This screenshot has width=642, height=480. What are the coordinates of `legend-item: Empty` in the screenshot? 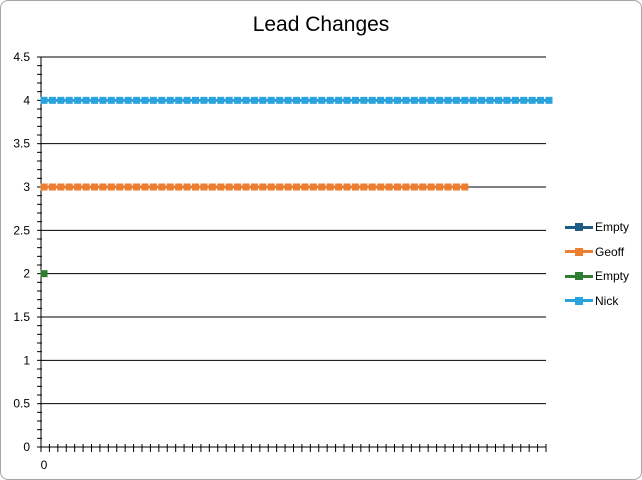 It's located at (597, 227).